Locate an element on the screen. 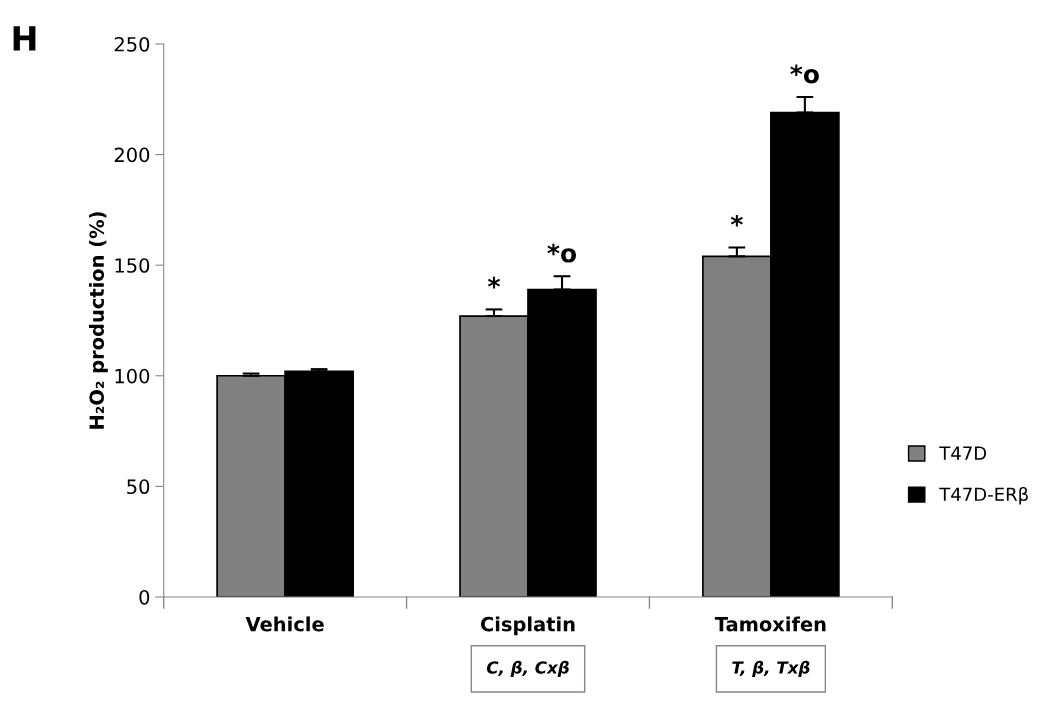  y-axis-title: H₂O₂ production (%) is located at coordinates (98, 320).